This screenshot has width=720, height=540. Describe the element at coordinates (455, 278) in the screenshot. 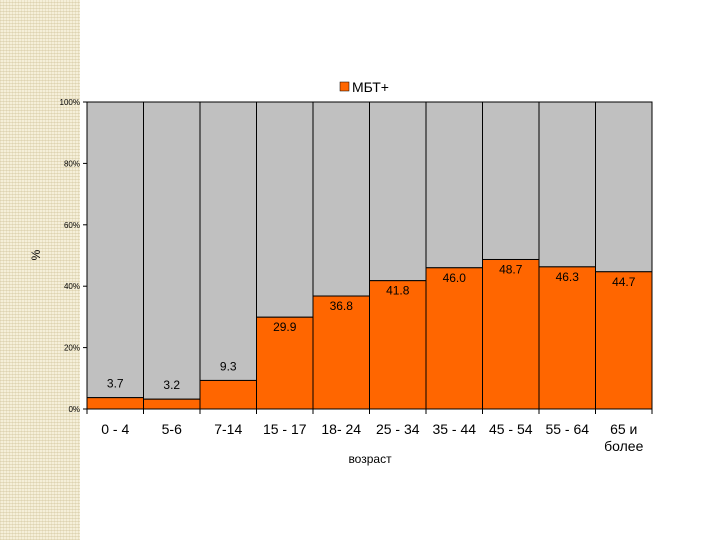

I see `data-label: 46.0` at that location.